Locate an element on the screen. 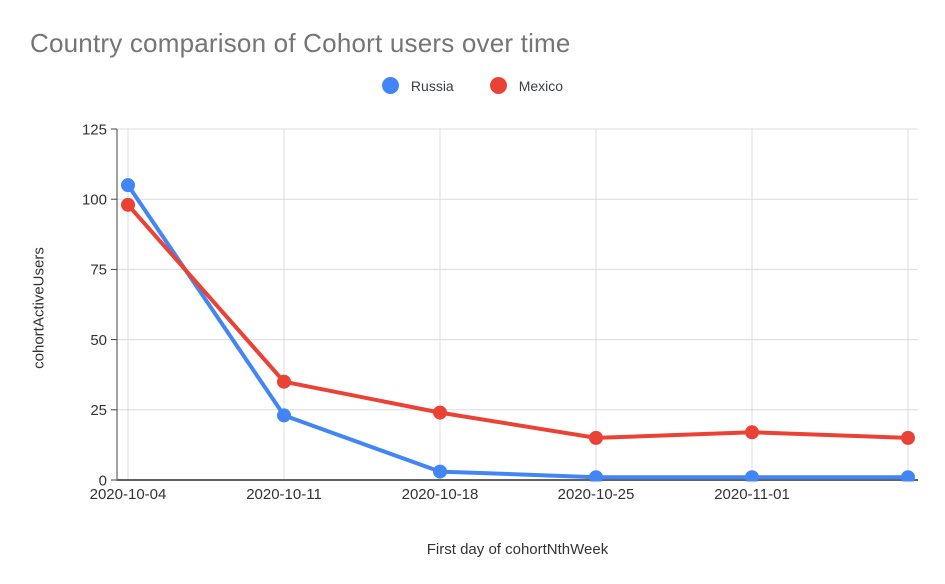 The image size is (945, 584). x-axis-title: First day of cohortNthWeek is located at coordinates (517, 549).